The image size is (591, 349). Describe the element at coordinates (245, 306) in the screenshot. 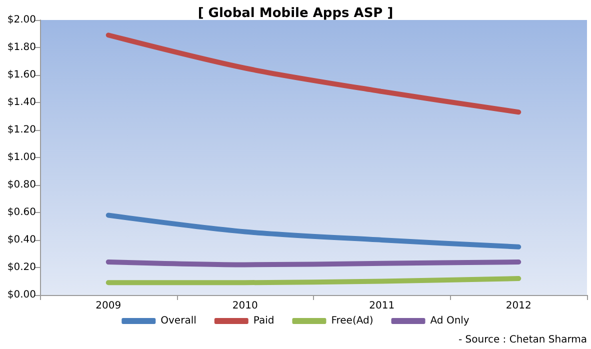

I see `x-tick-label: 2010` at that location.